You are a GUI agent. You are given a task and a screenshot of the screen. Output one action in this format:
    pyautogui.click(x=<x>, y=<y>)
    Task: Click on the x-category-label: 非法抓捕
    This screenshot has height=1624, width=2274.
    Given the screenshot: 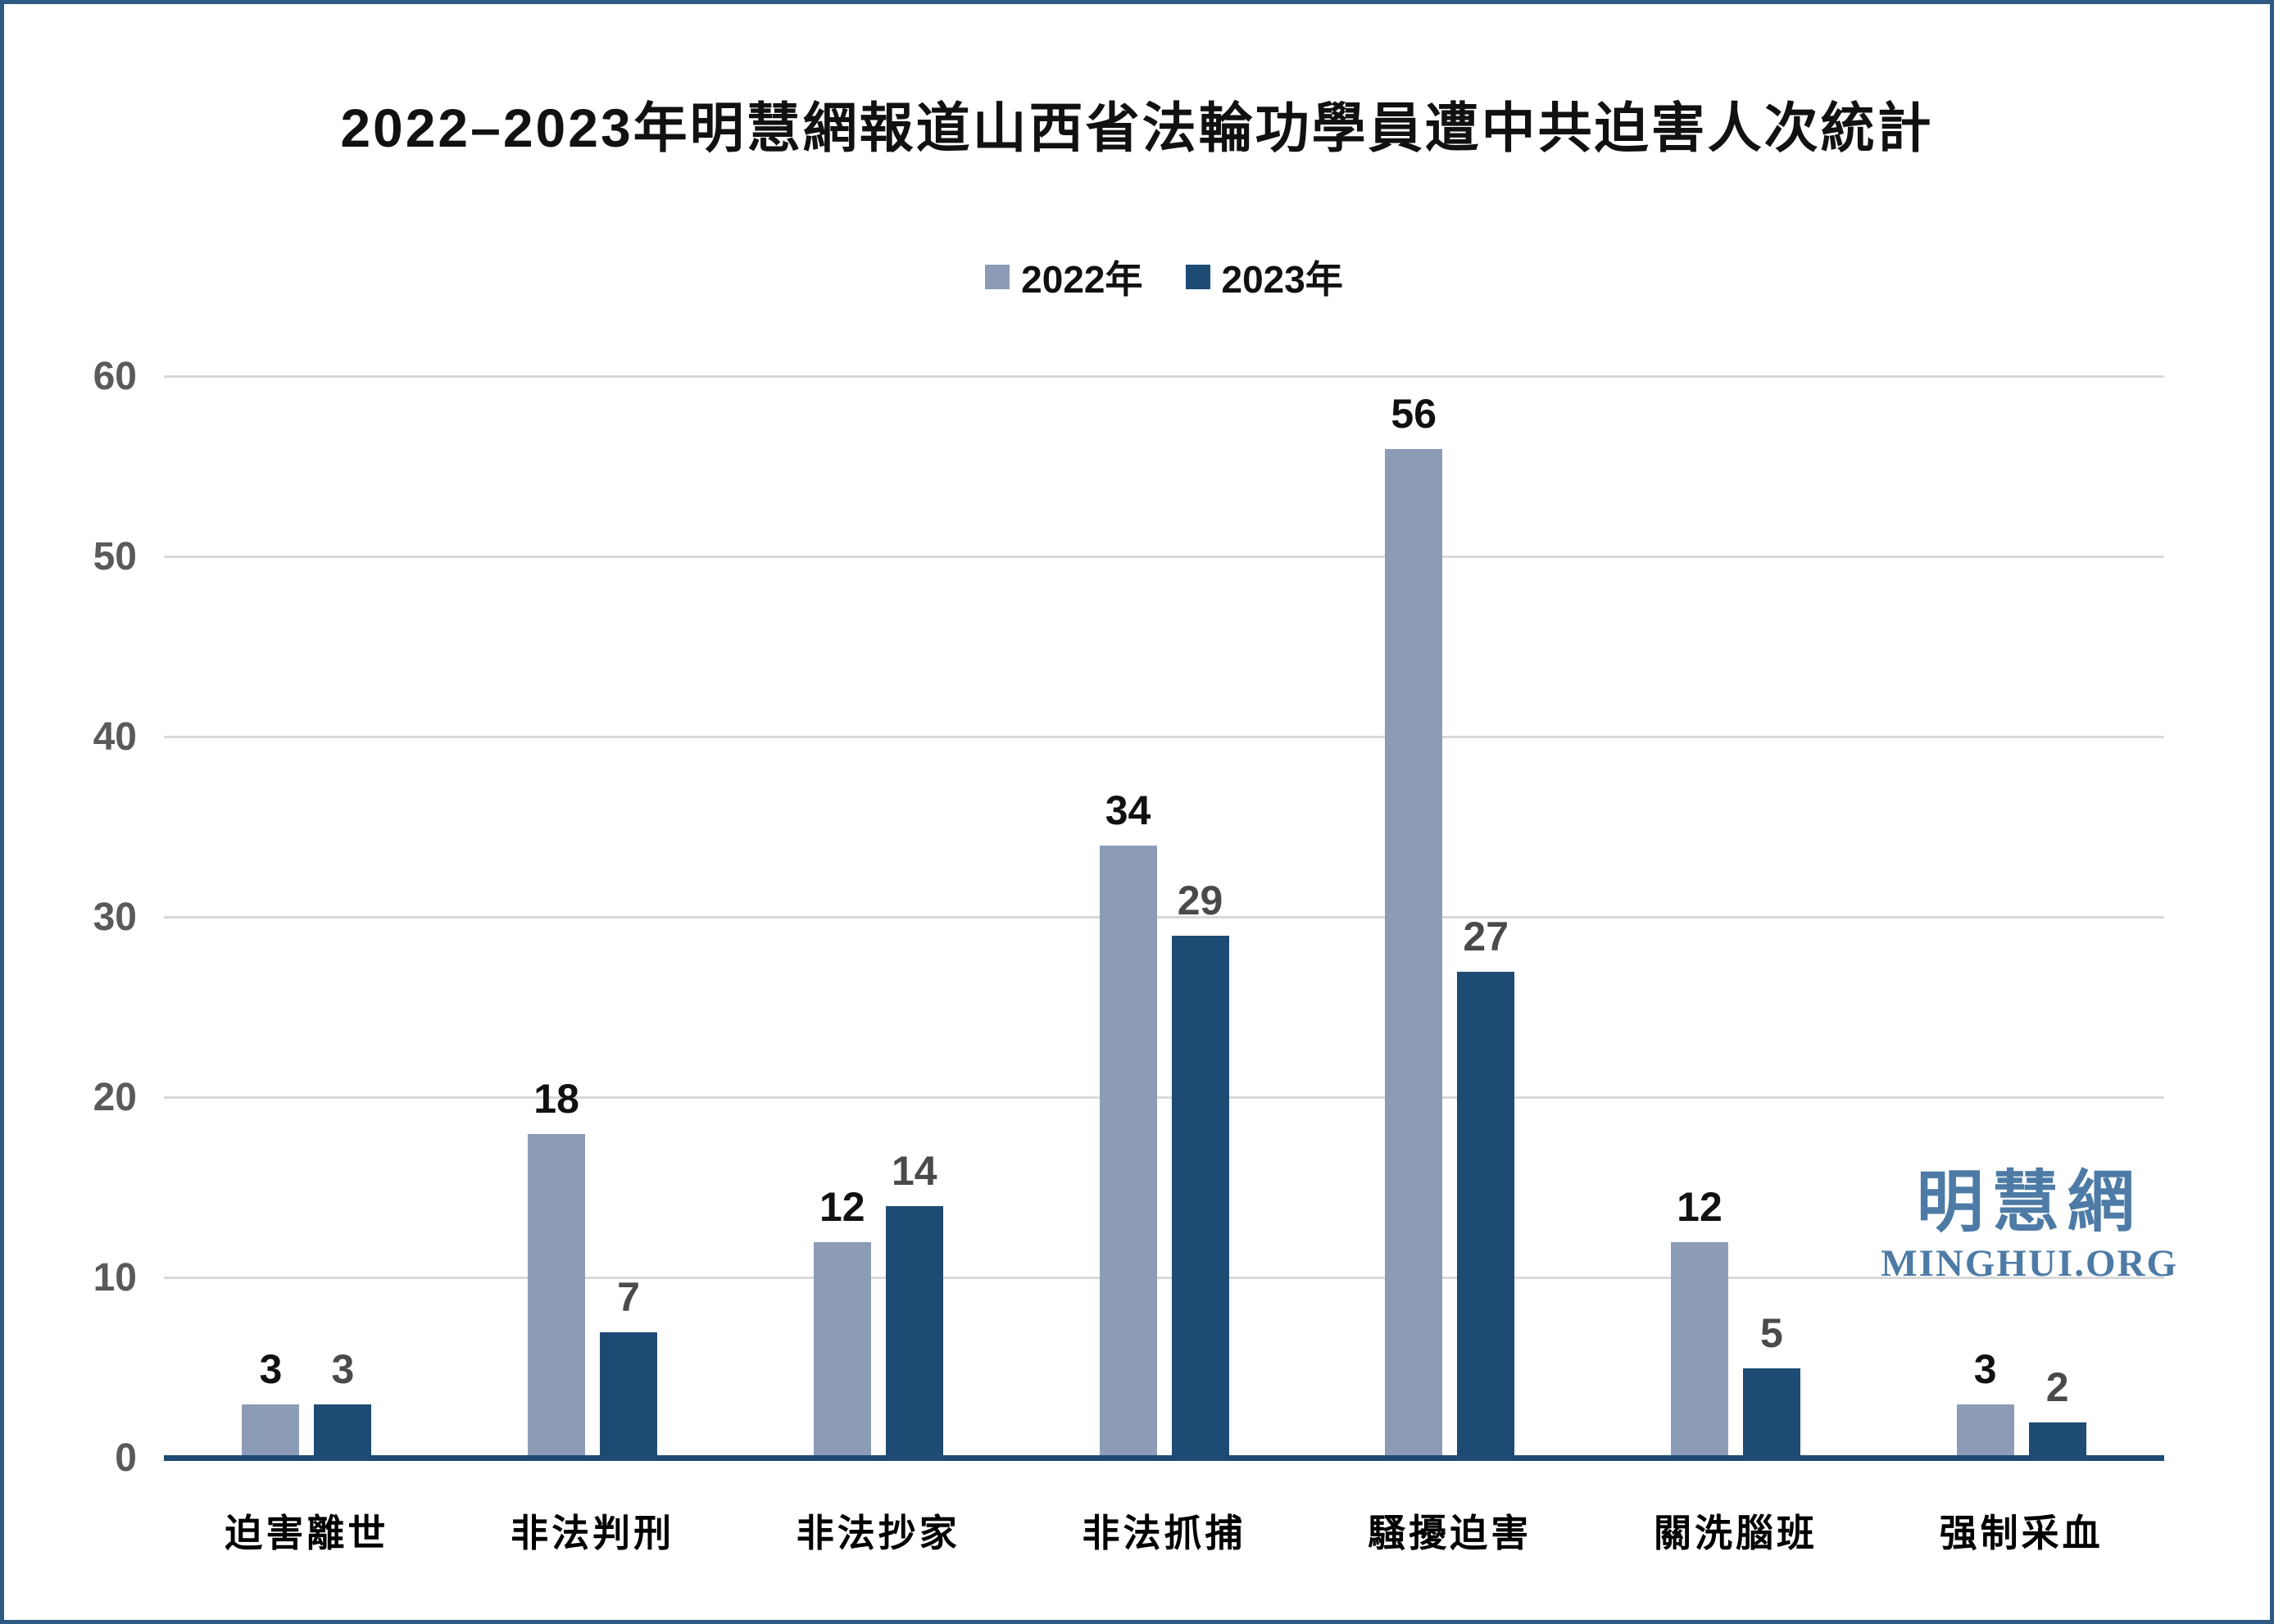 What is the action you would take?
    pyautogui.click(x=1164, y=1533)
    